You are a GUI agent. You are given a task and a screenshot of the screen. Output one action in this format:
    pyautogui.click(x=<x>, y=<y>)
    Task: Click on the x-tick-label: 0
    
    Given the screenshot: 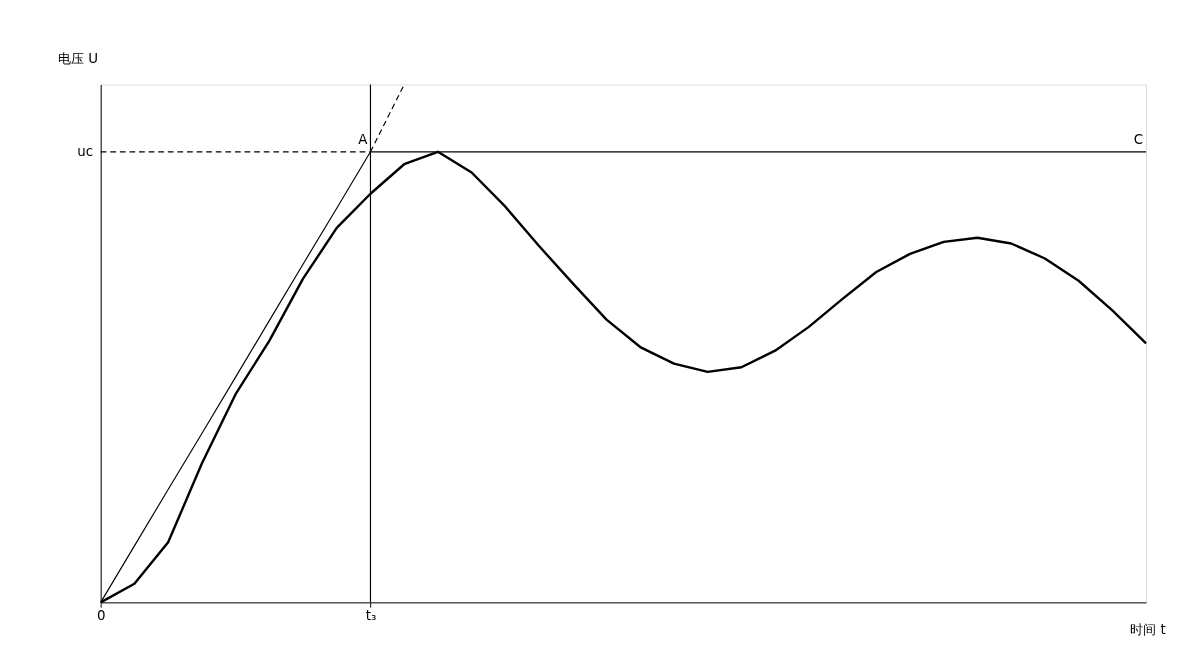 What is the action you would take?
    pyautogui.click(x=101, y=616)
    